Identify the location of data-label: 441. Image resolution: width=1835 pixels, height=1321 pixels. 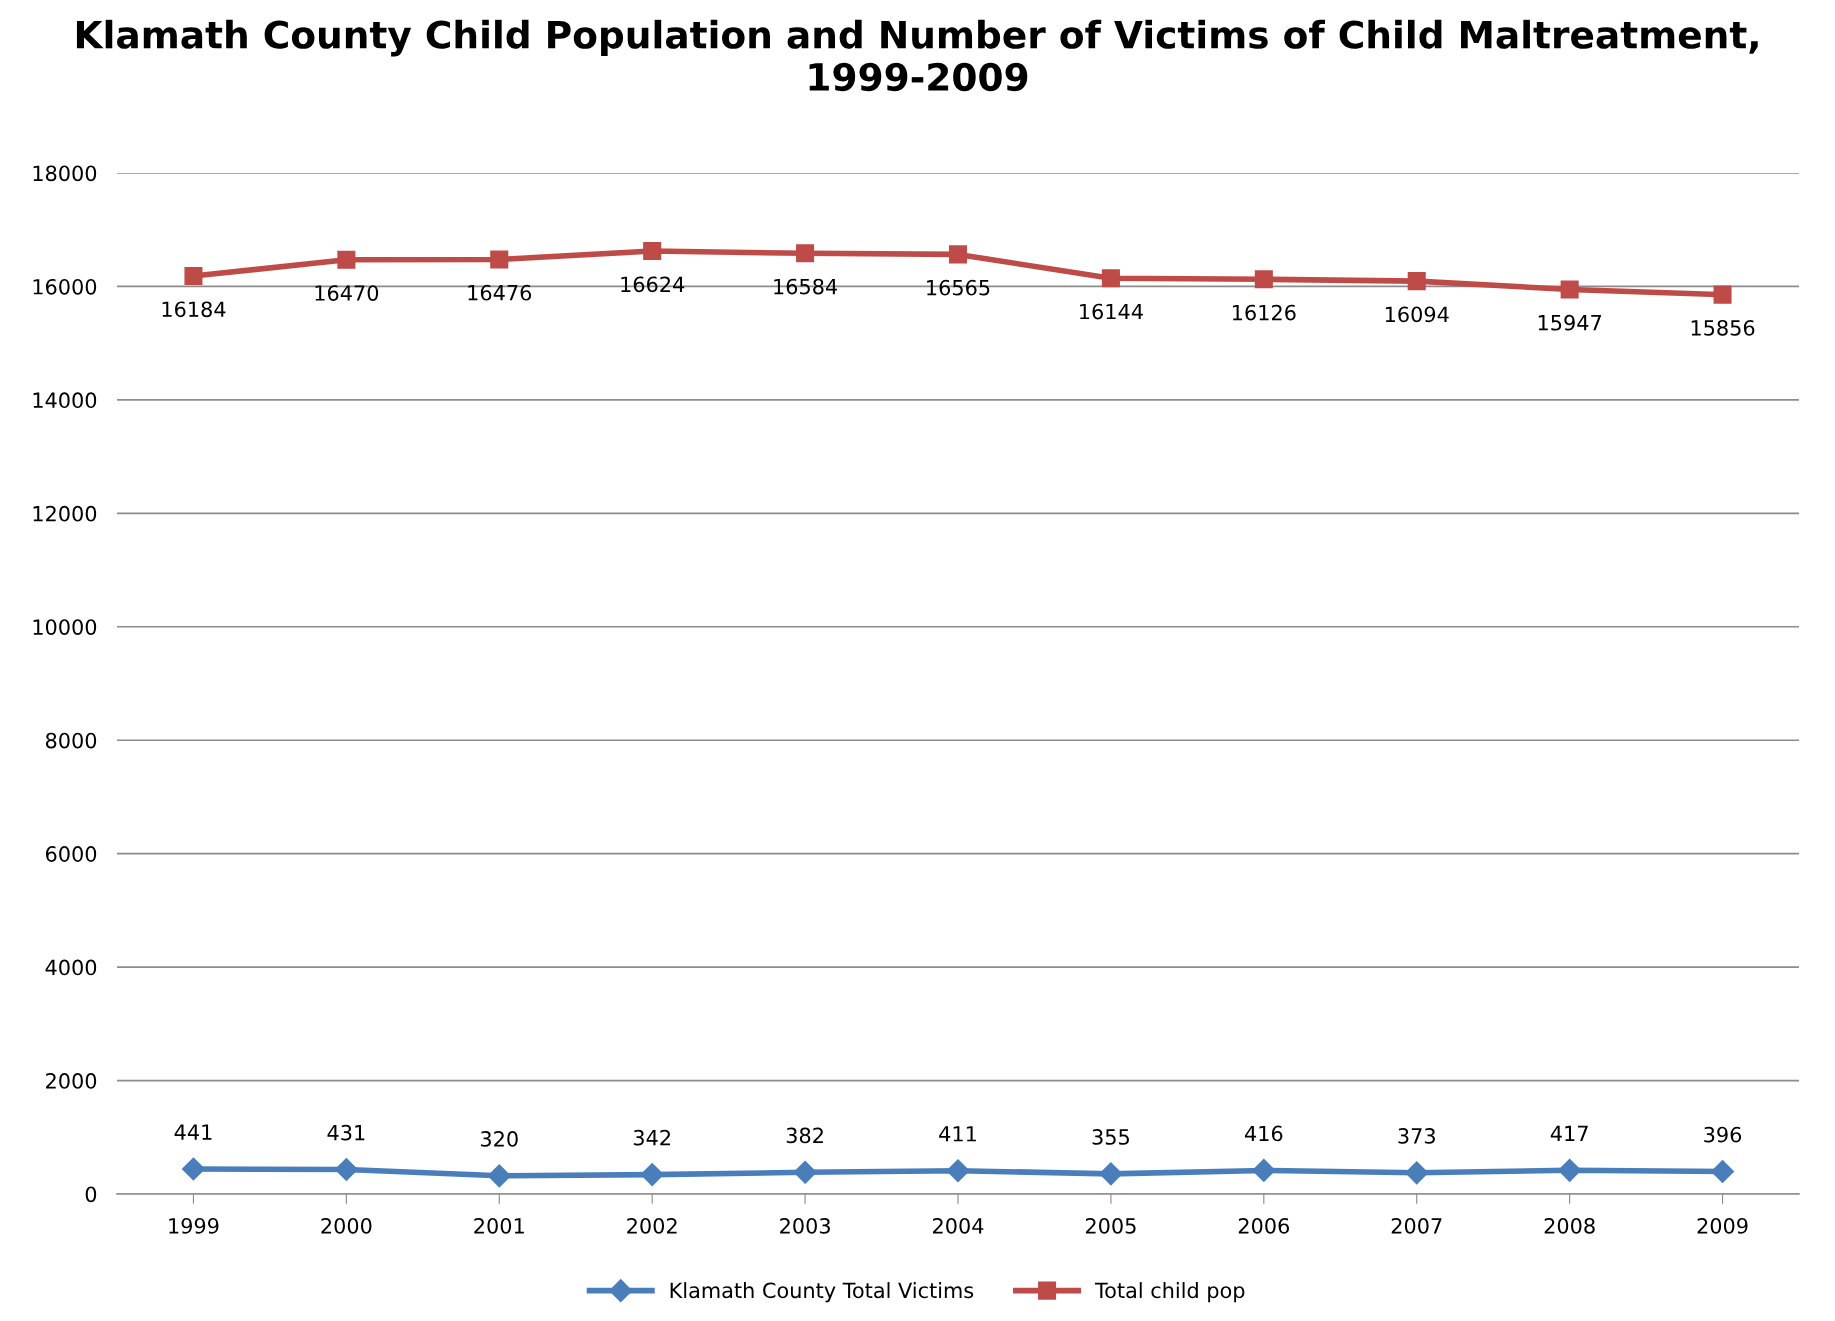
(193, 1132).